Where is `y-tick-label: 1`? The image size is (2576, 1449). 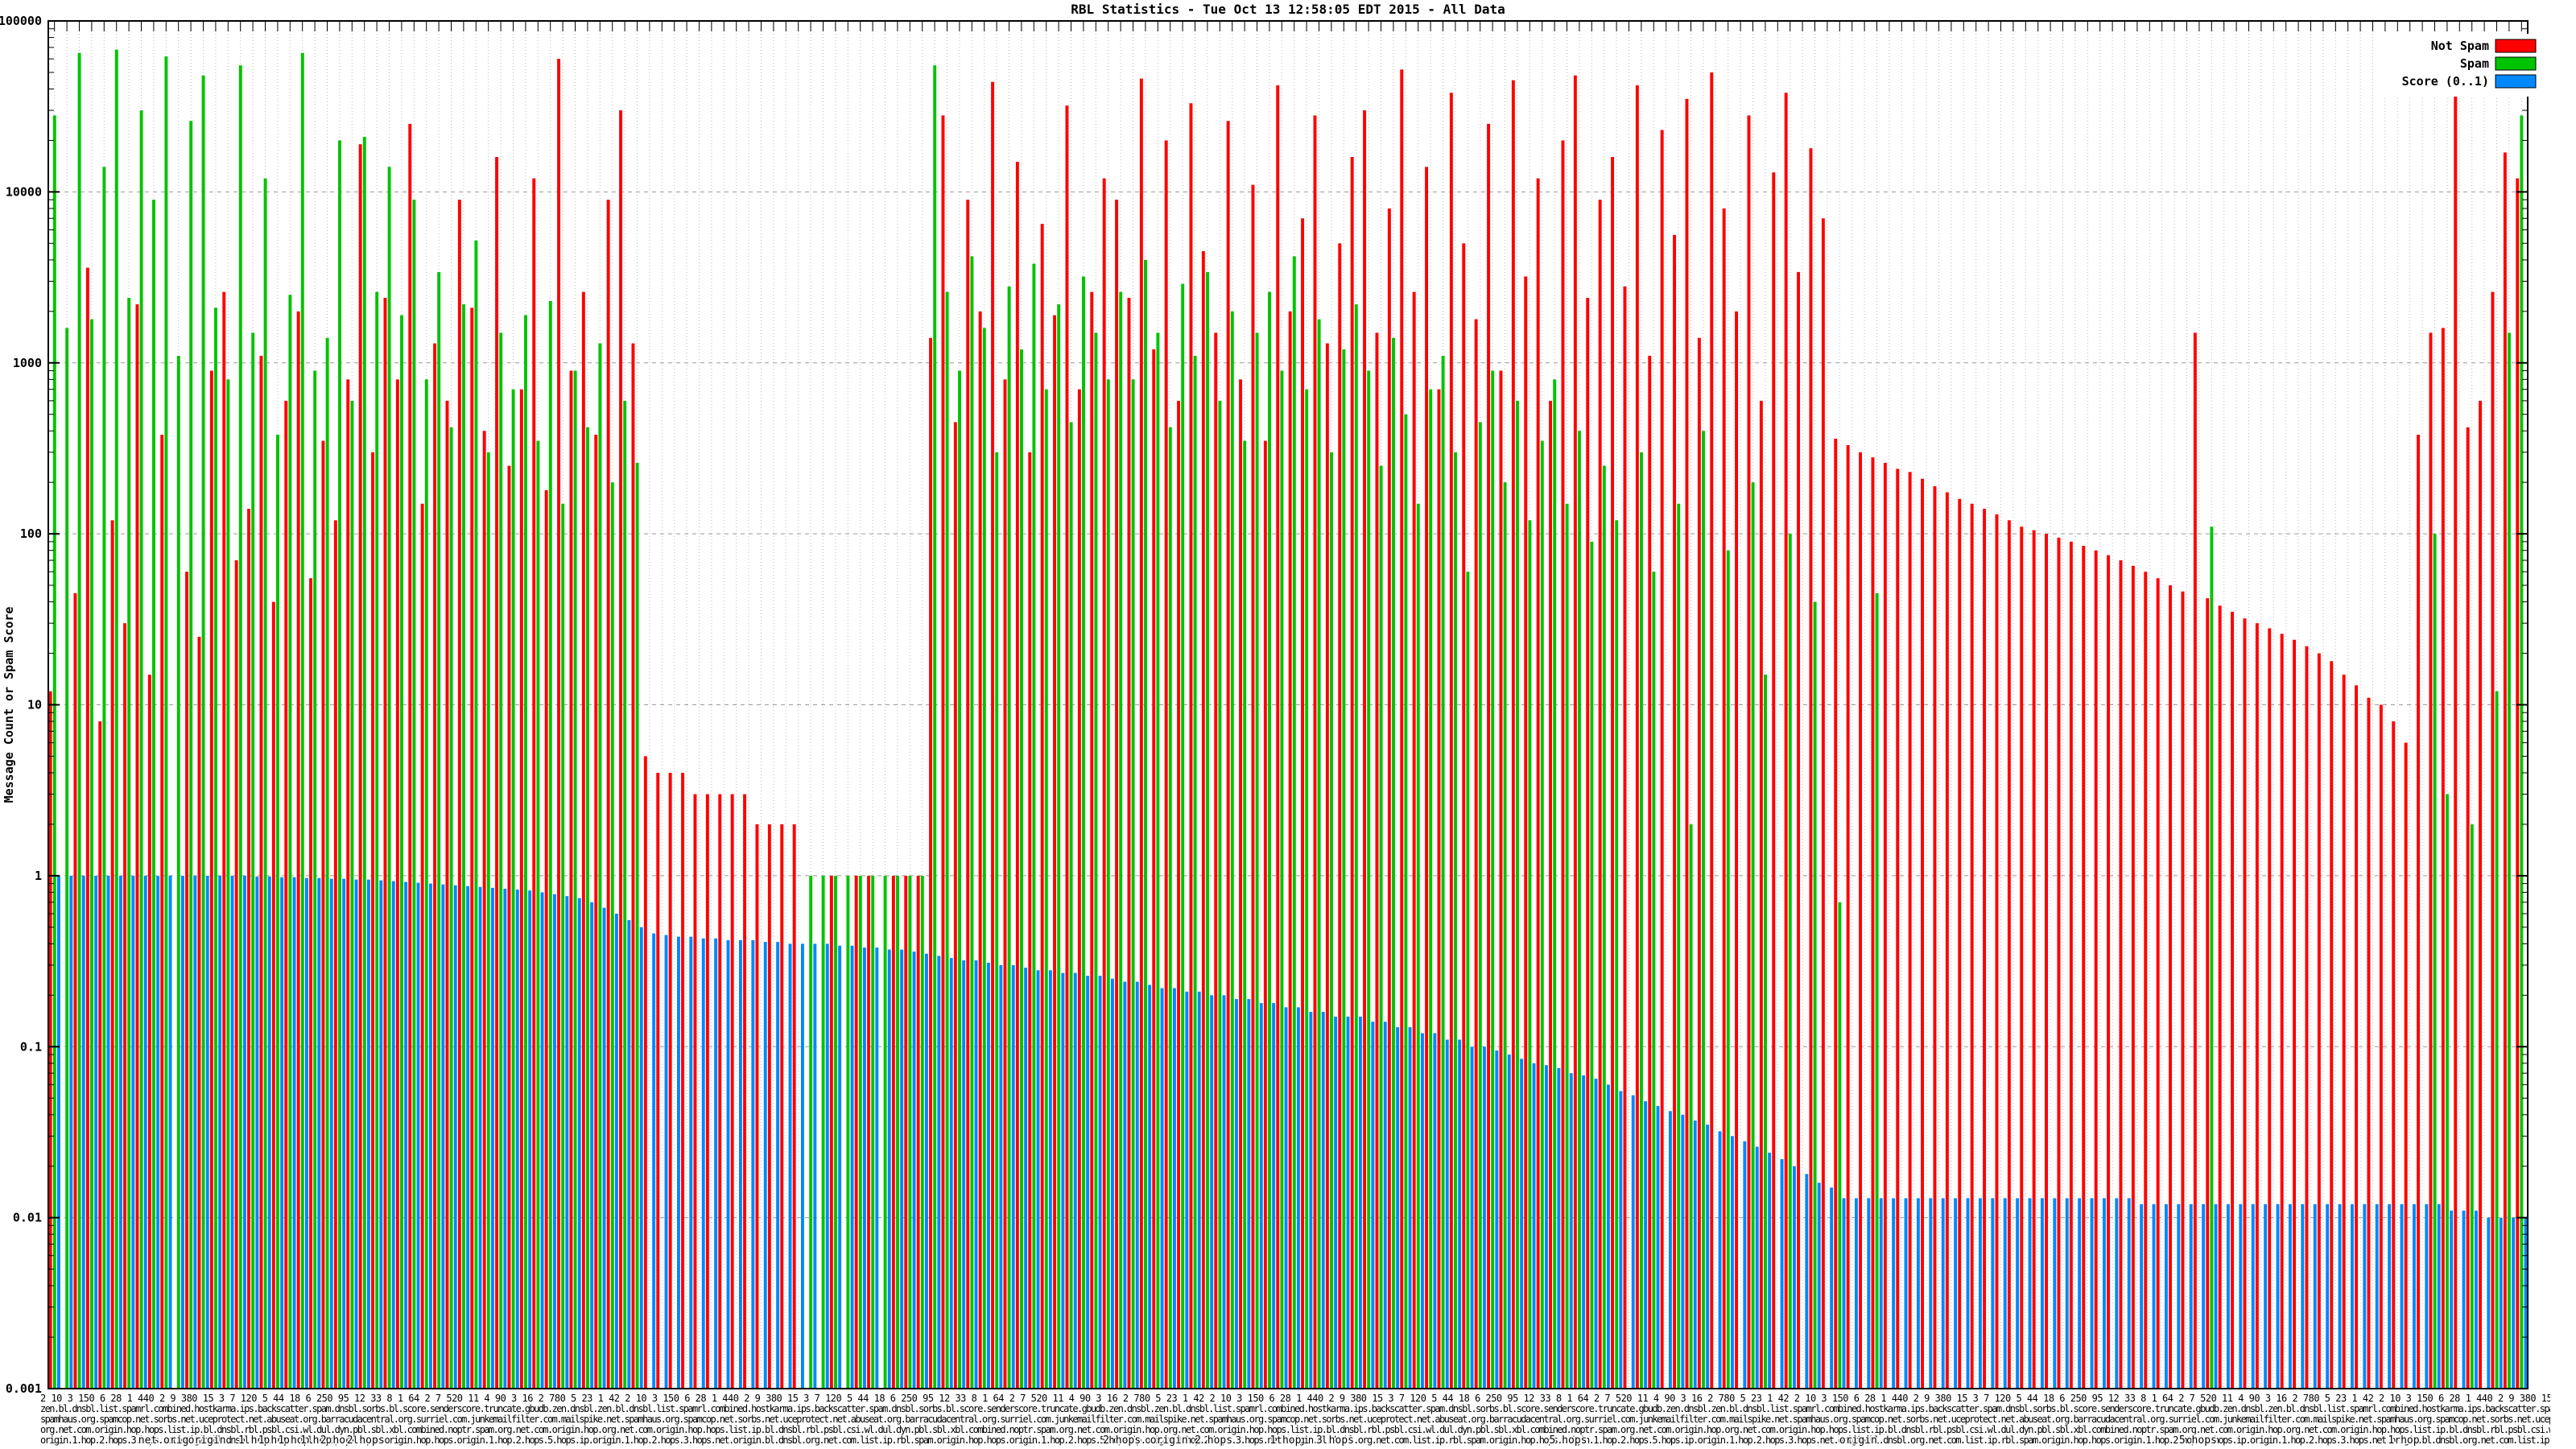 y-tick-label: 1 is located at coordinates (38, 876).